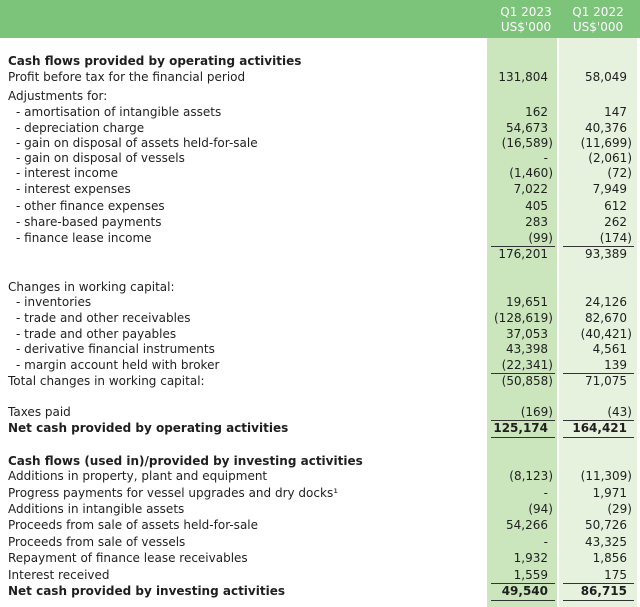 The height and width of the screenshot is (607, 640). I want to click on header-bar, so click(320, 19).